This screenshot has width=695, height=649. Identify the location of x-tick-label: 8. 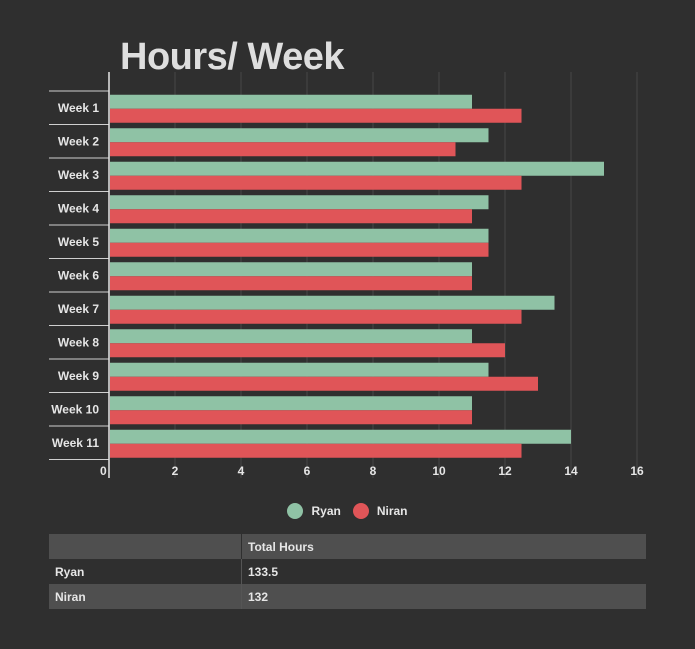
(373, 471).